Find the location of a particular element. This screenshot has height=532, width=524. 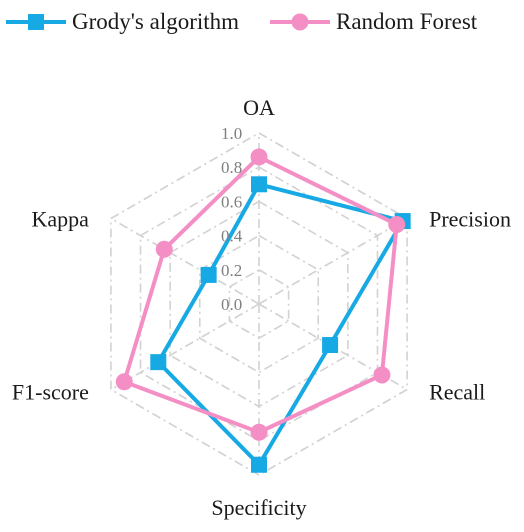

legend-item-random-forest: Random Forest is located at coordinates (372, 22).